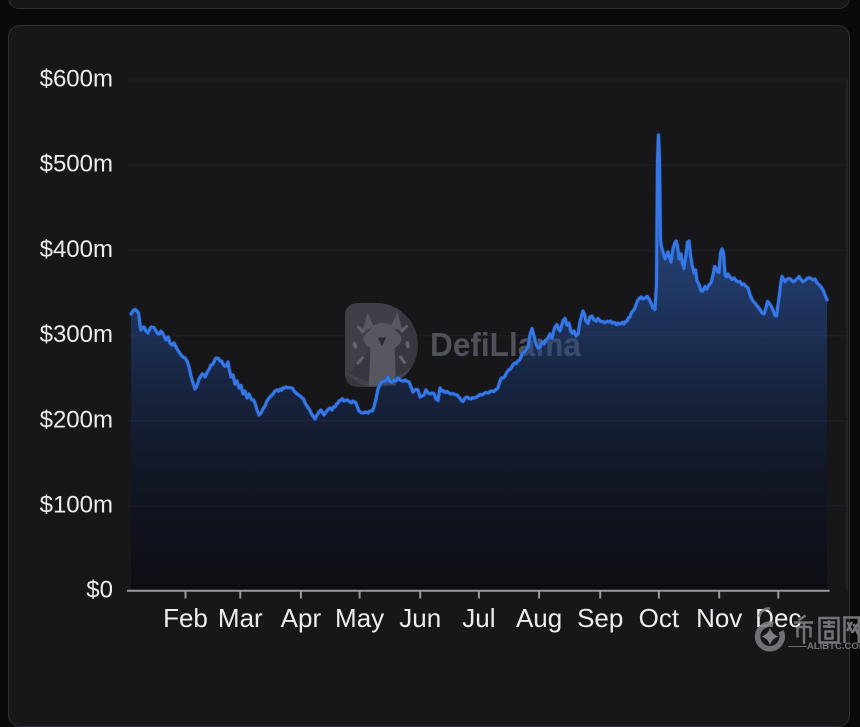 The width and height of the screenshot is (860, 727). What do you see at coordinates (76, 419) in the screenshot?
I see `svg-text: $200m` at bounding box center [76, 419].